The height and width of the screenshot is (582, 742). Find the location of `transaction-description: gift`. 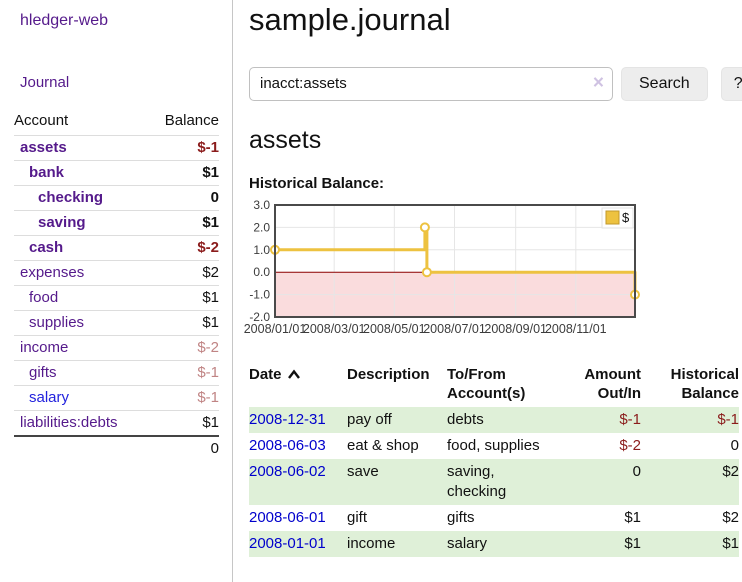

transaction-description: gift is located at coordinates (357, 517).